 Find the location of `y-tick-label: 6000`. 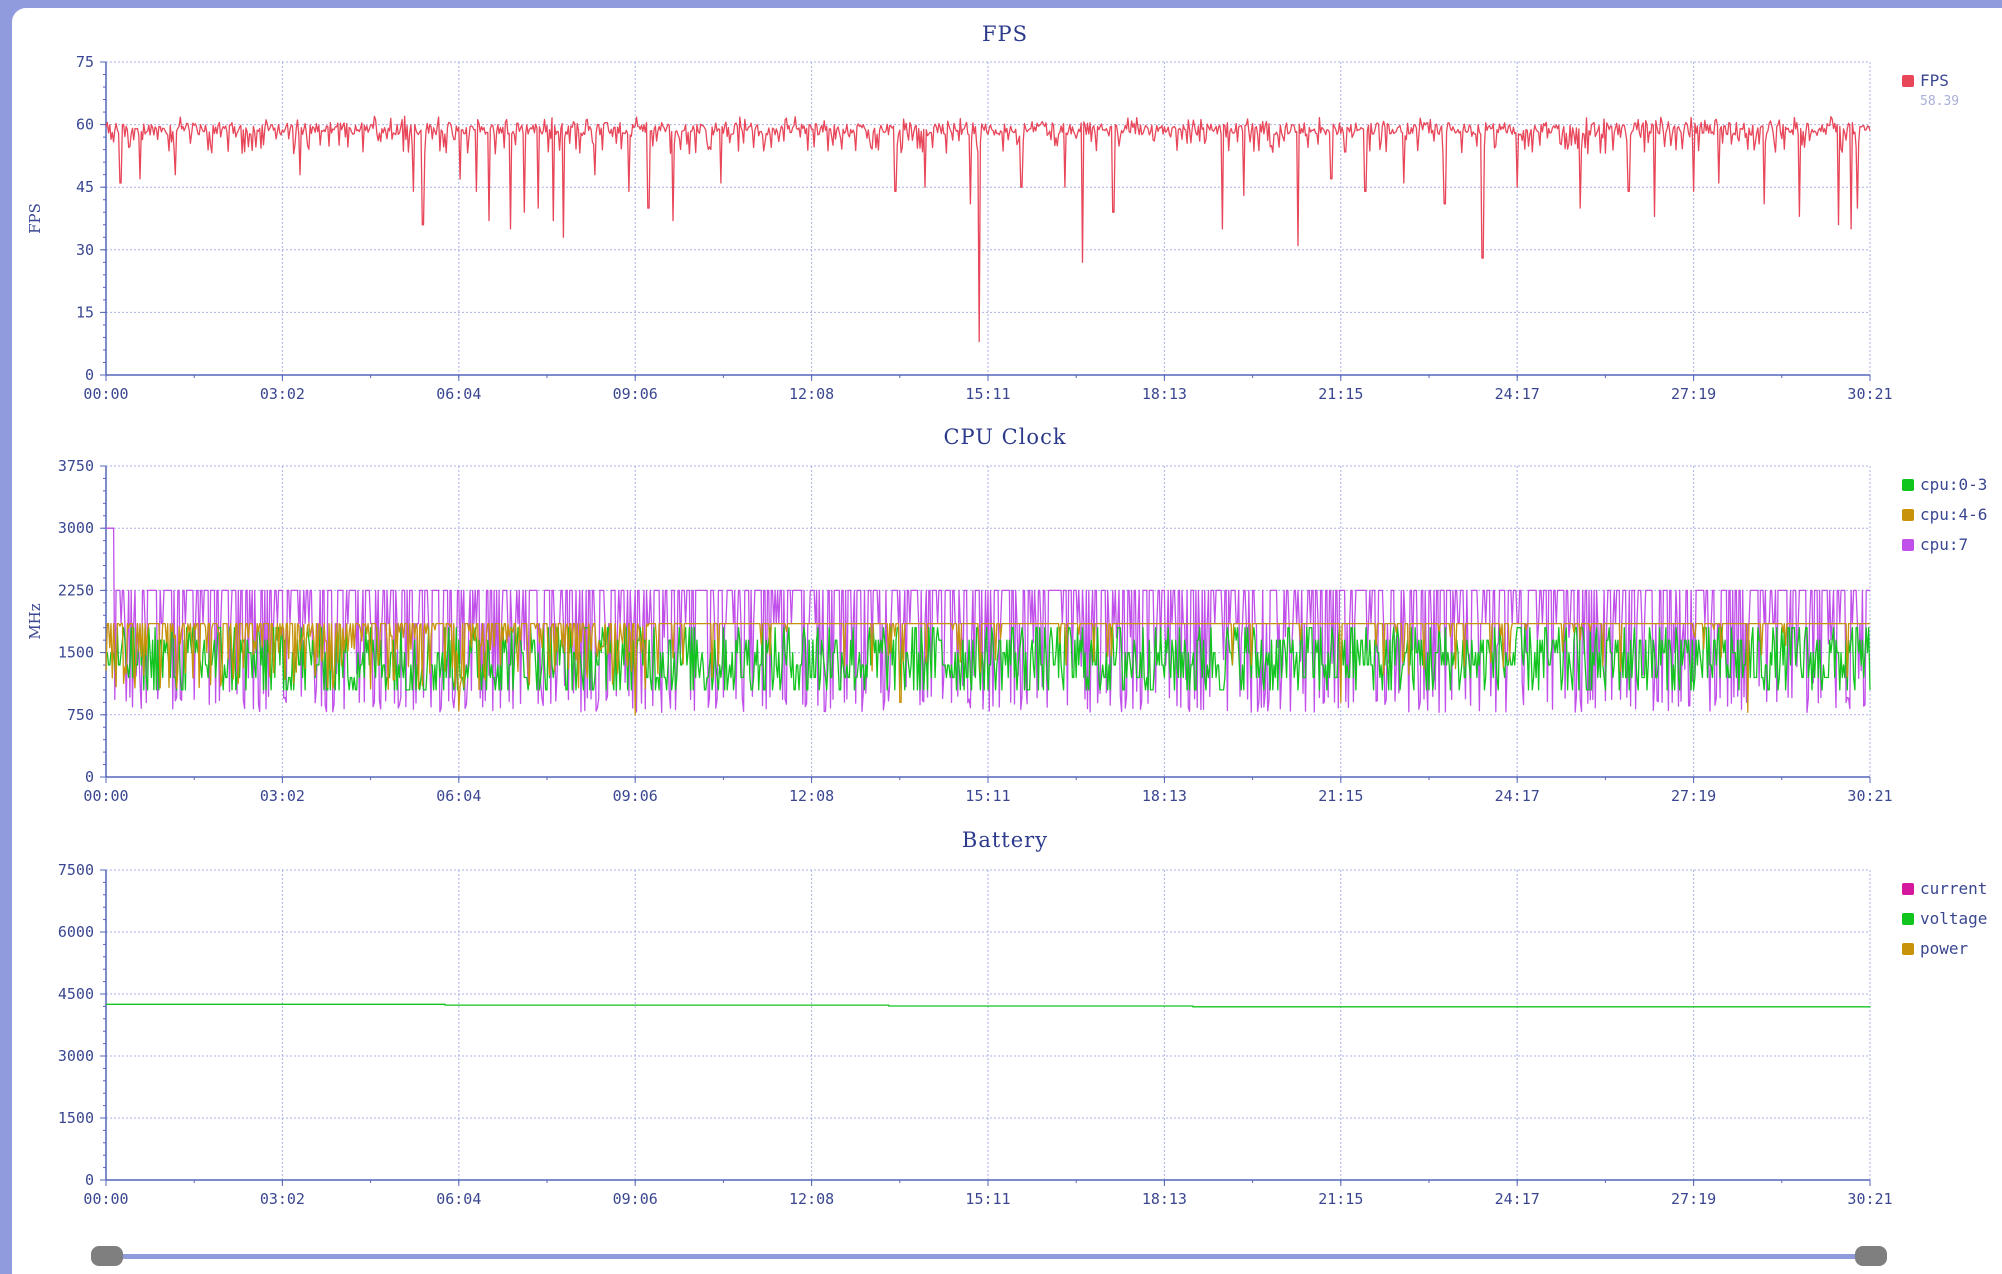

y-tick-label: 6000 is located at coordinates (76, 932).